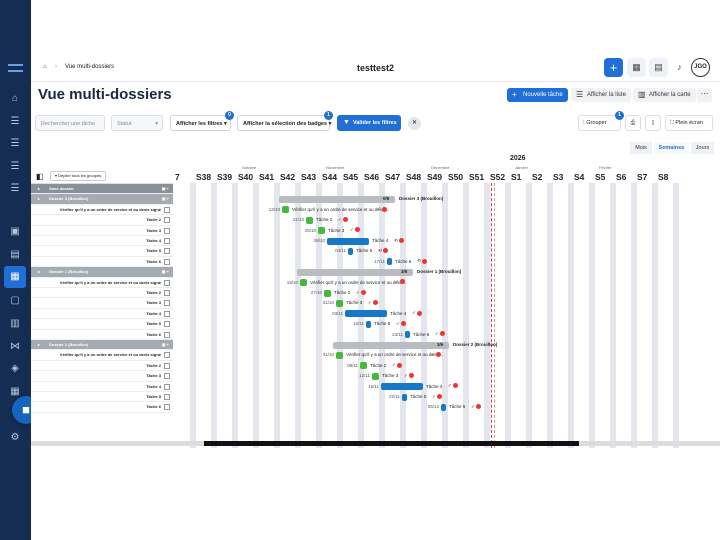 This screenshot has height=540, width=720. What do you see at coordinates (165, 344) in the screenshot?
I see `group-actions-icon: ▣ +` at bounding box center [165, 344].